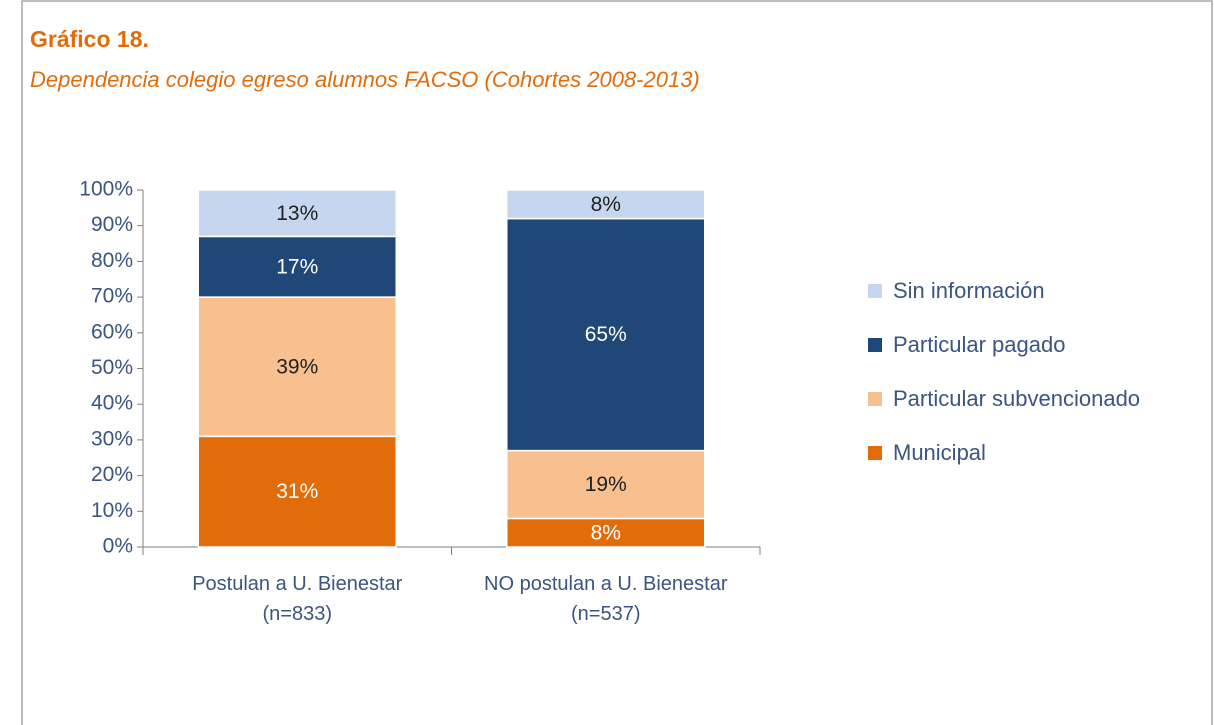  Describe the element at coordinates (112, 367) in the screenshot. I see `y-tick-label: 50%` at that location.